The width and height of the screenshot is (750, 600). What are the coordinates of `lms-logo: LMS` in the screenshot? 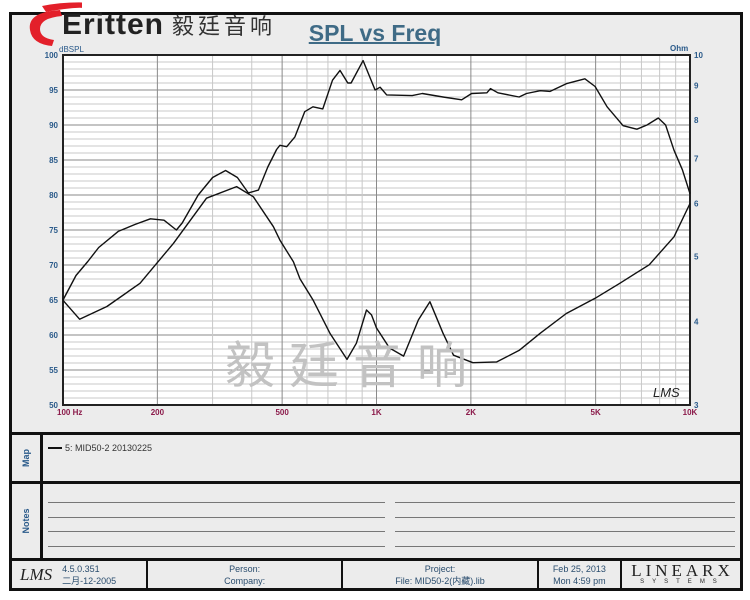 It's located at (36, 574).